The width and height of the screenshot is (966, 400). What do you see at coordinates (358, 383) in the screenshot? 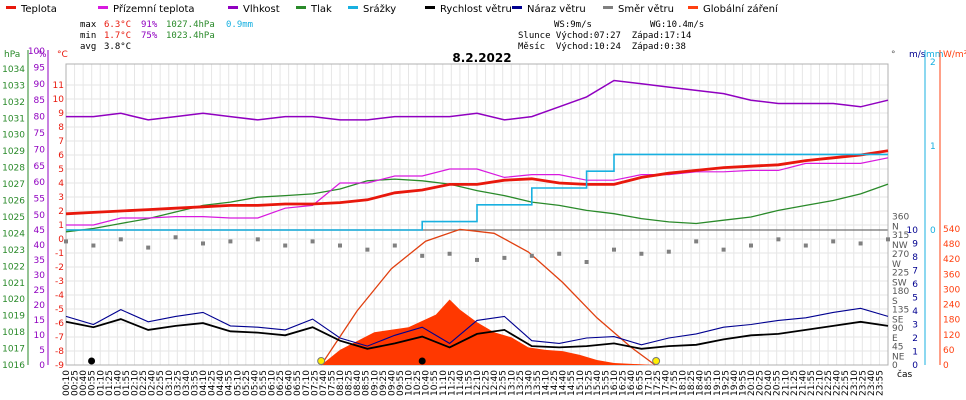
I see `time-tick-label: 08:40` at bounding box center [358, 383].